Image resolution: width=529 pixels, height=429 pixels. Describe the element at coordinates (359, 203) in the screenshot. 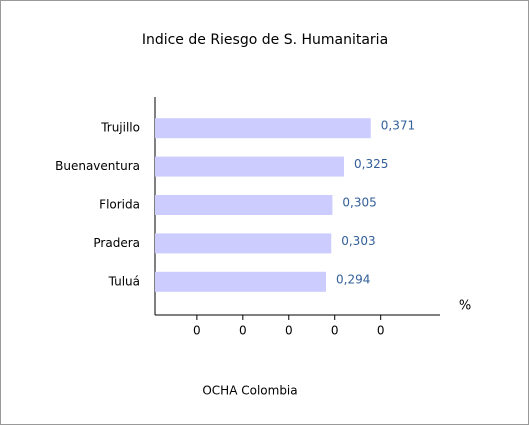

I see `value-label: 0,305` at that location.